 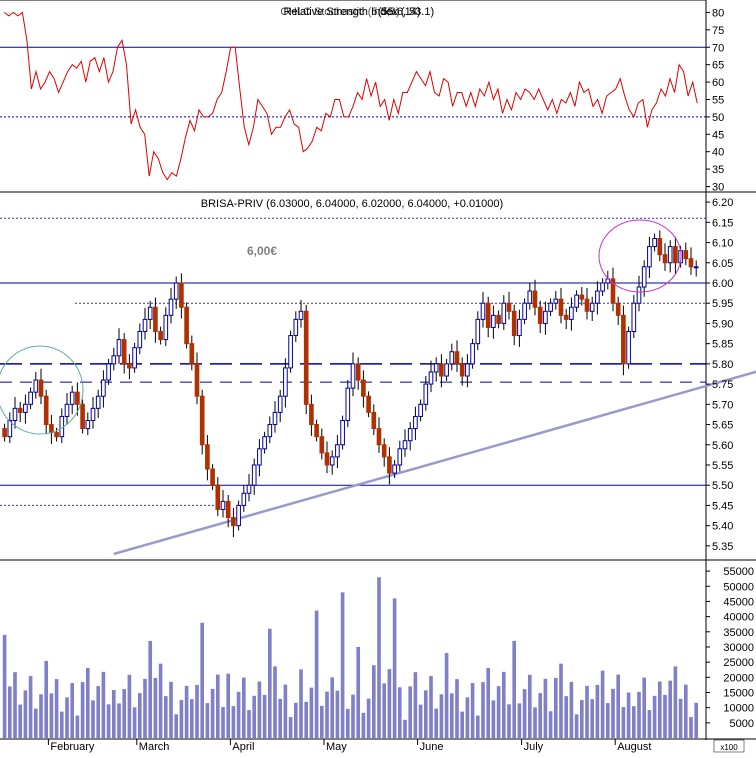 I want to click on price-tick-label: 5.75, so click(x=722, y=385).